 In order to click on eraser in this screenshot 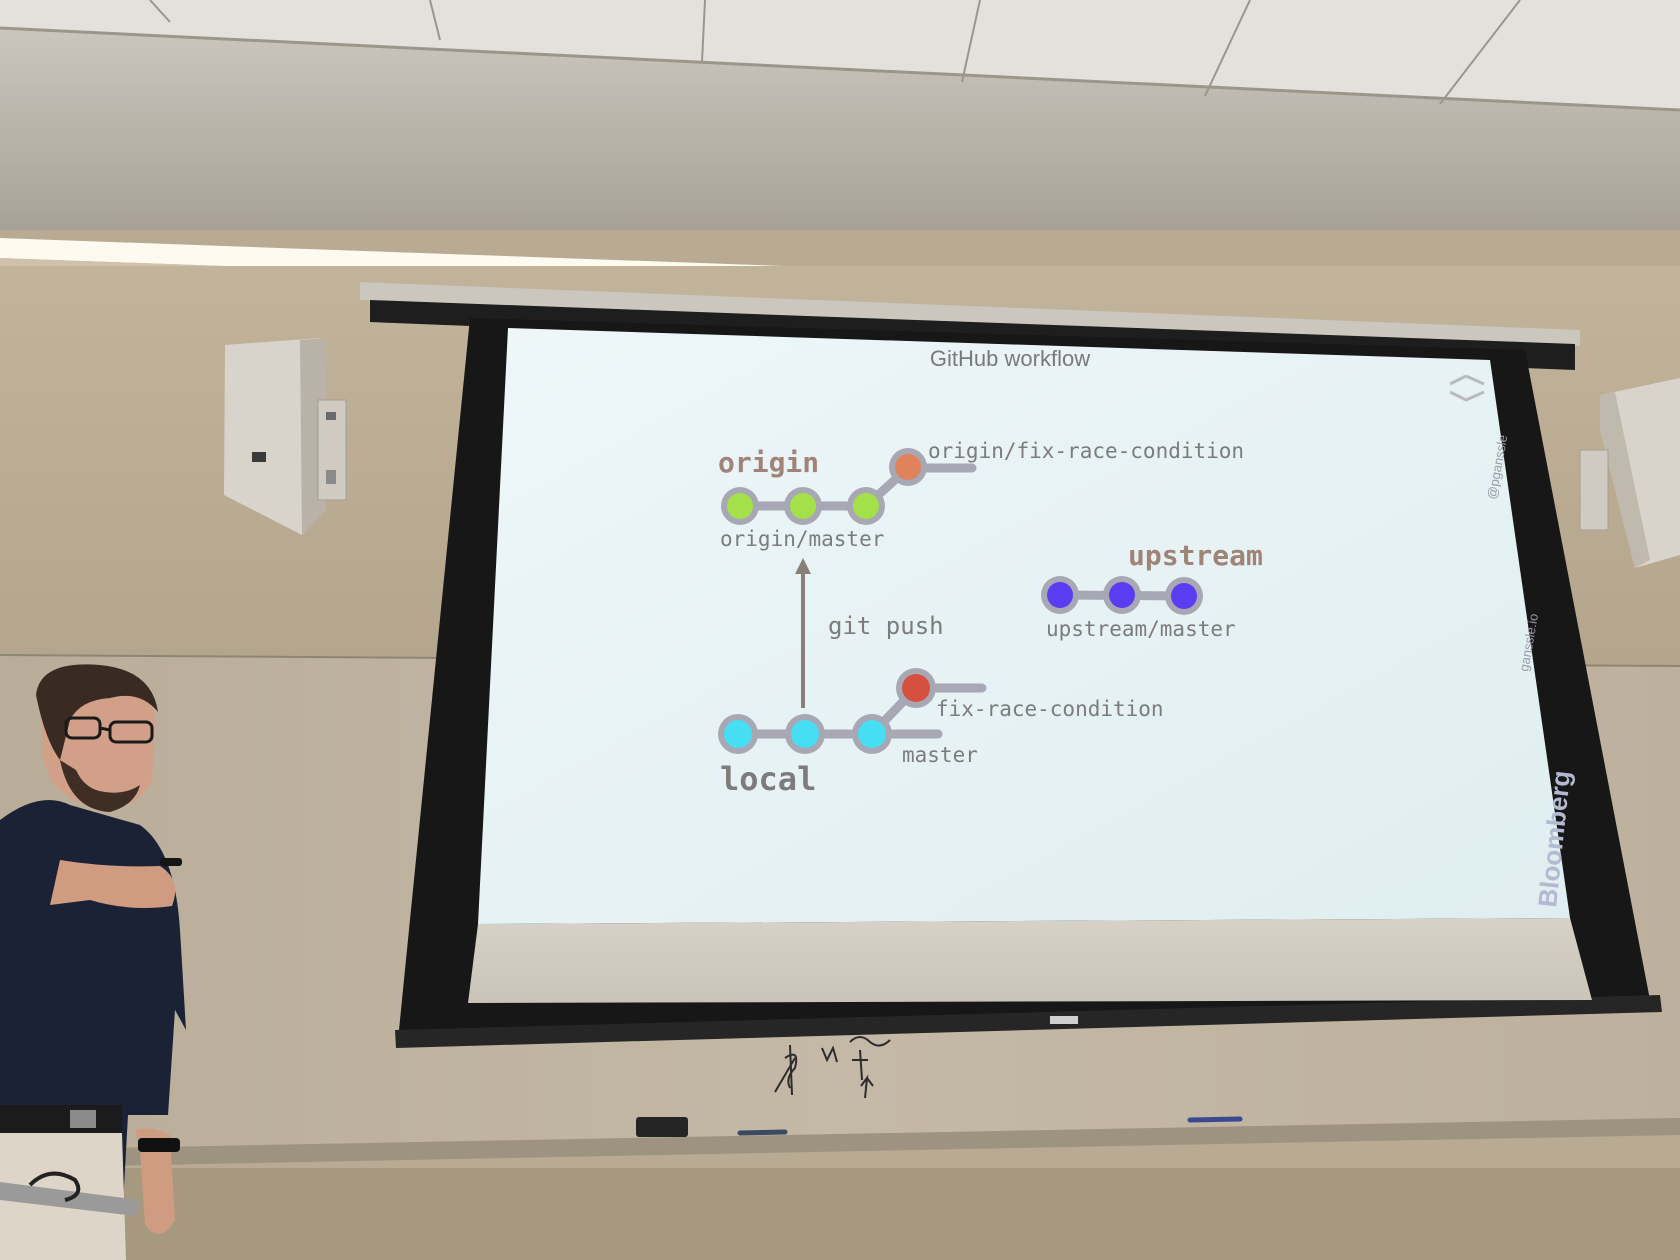, I will do `click(662, 1127)`.